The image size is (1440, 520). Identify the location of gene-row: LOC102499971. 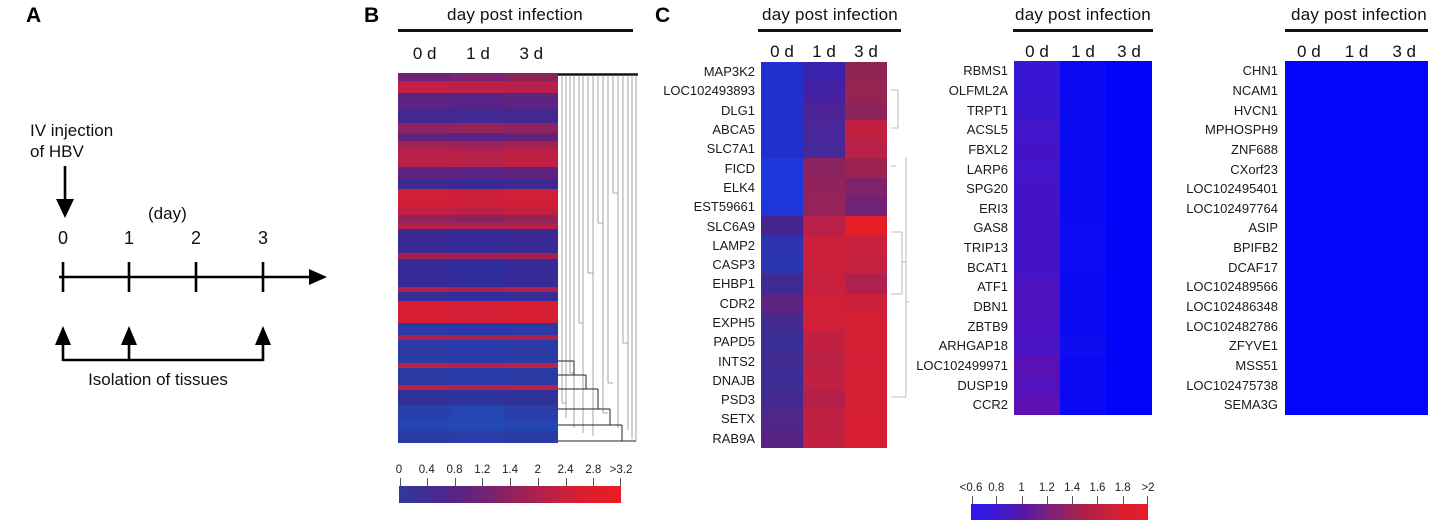
(1026, 365).